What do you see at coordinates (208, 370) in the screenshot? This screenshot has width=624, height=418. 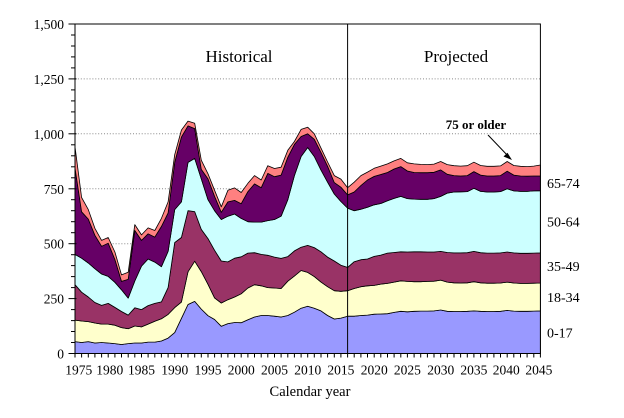 I see `svg-text: 1995` at bounding box center [208, 370].